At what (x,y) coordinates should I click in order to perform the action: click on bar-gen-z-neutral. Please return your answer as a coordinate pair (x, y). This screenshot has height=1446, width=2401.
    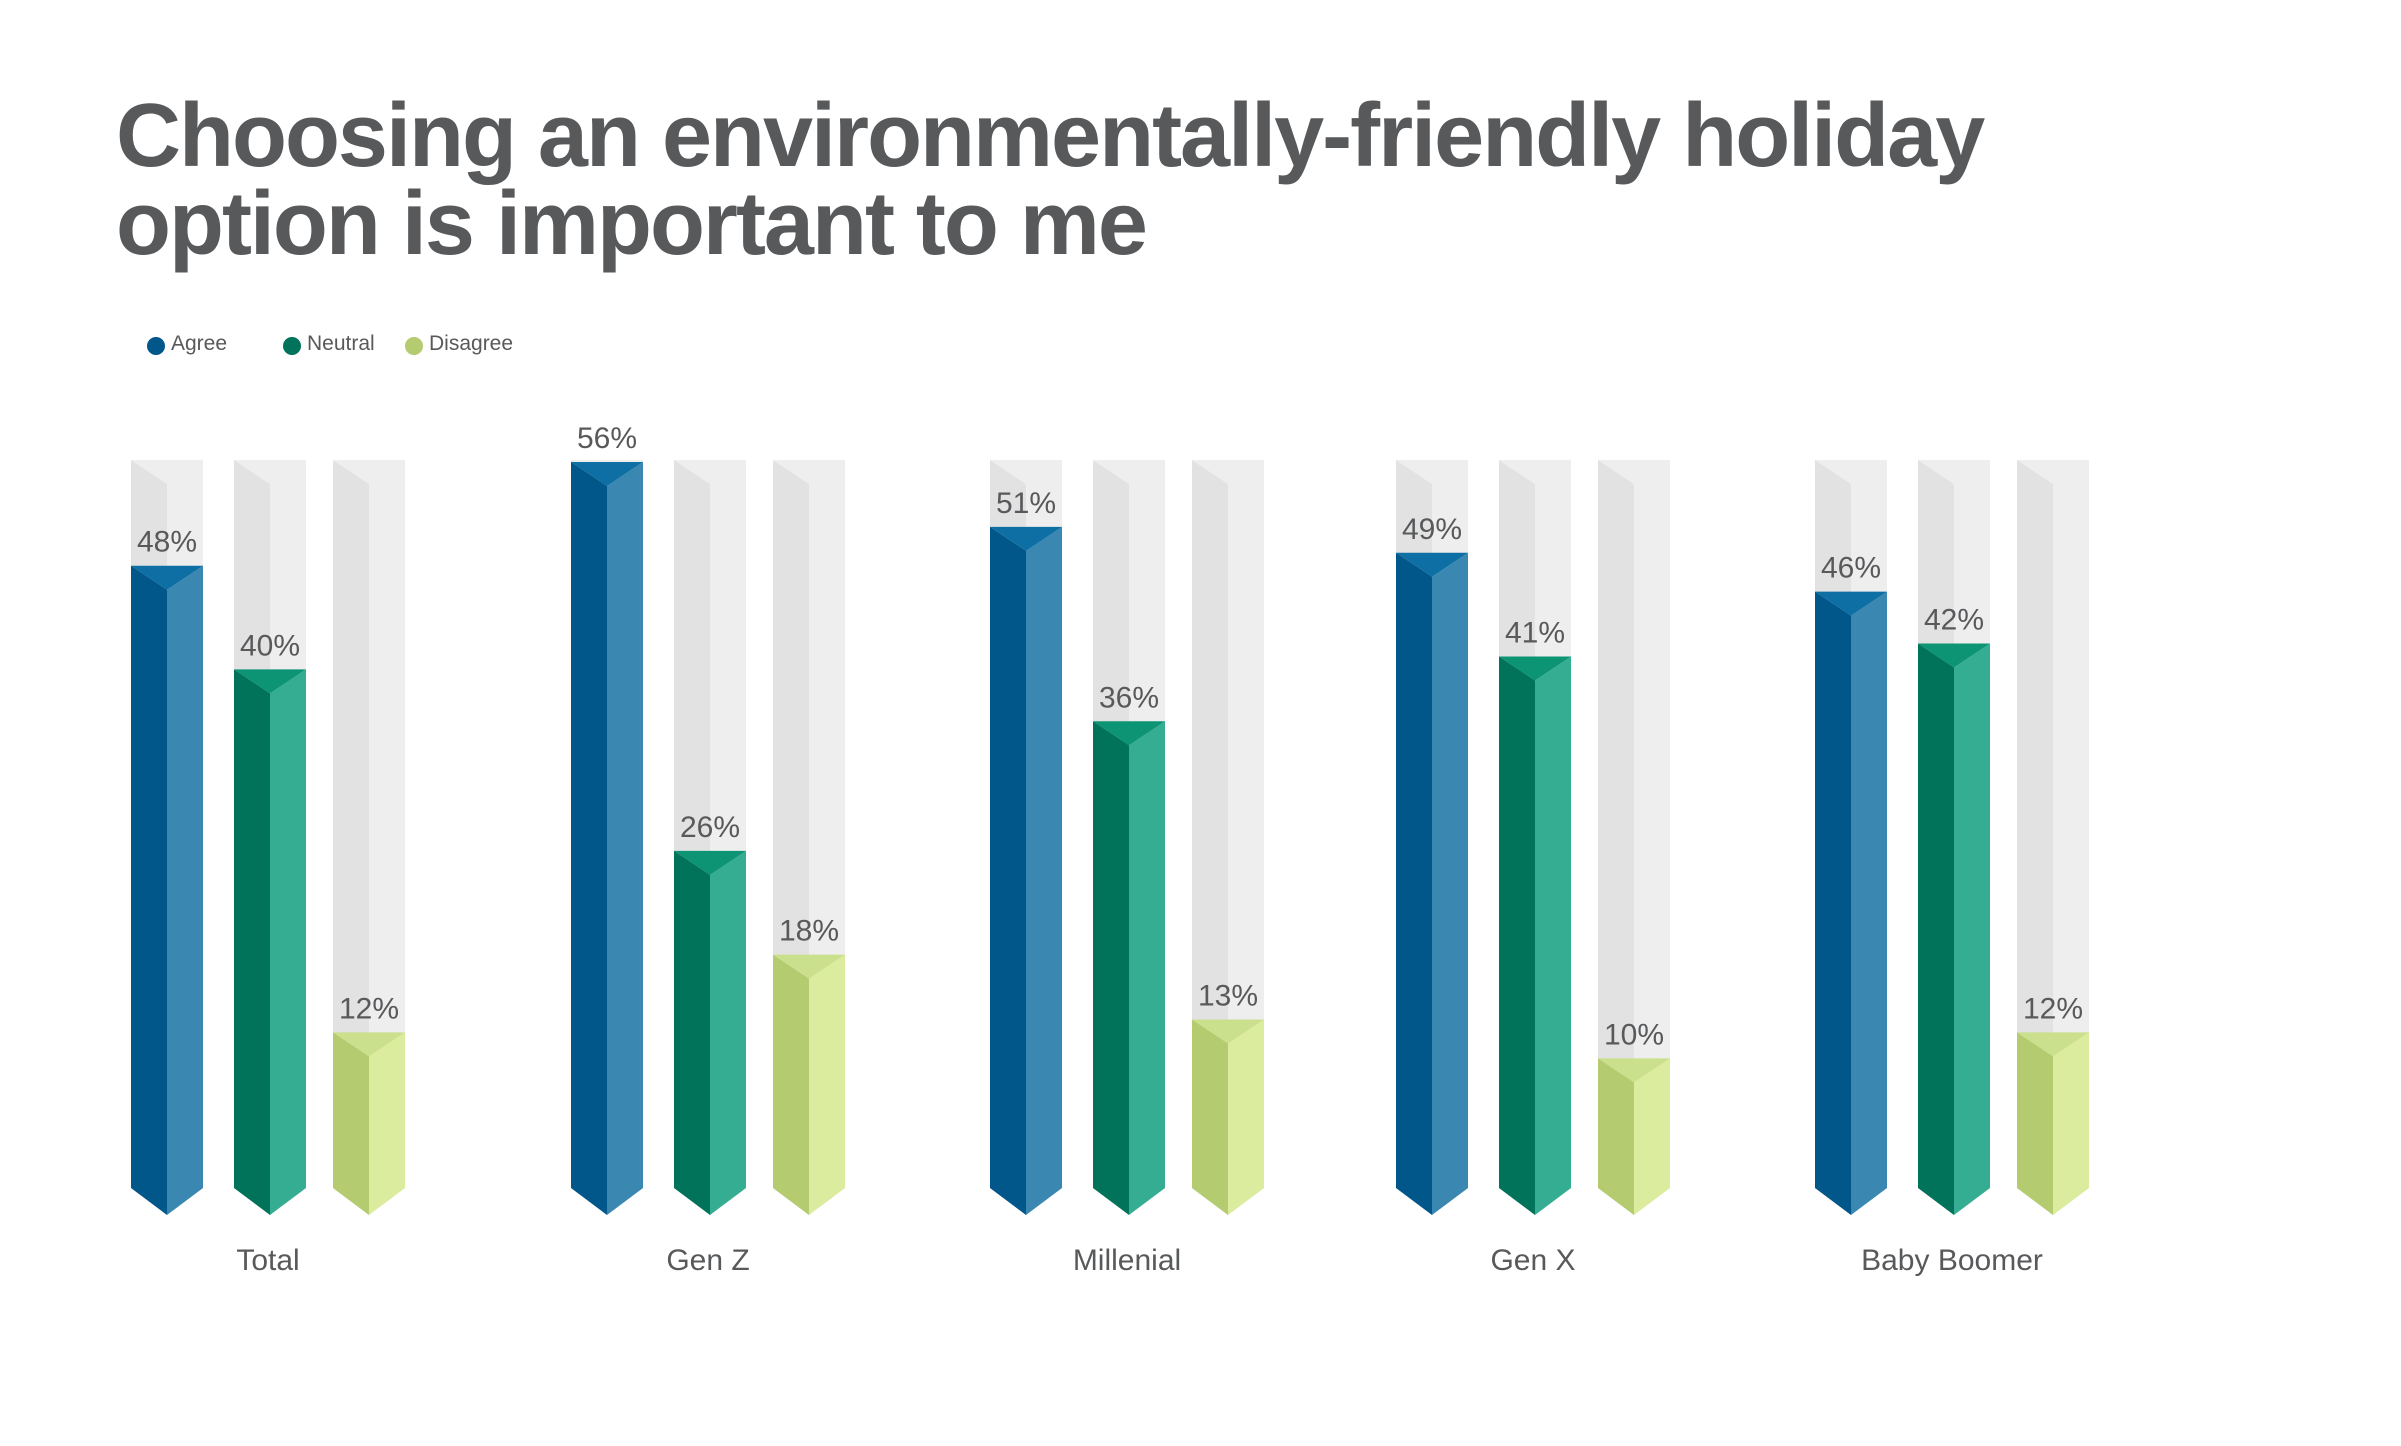
    Looking at the image, I should click on (692, 1032).